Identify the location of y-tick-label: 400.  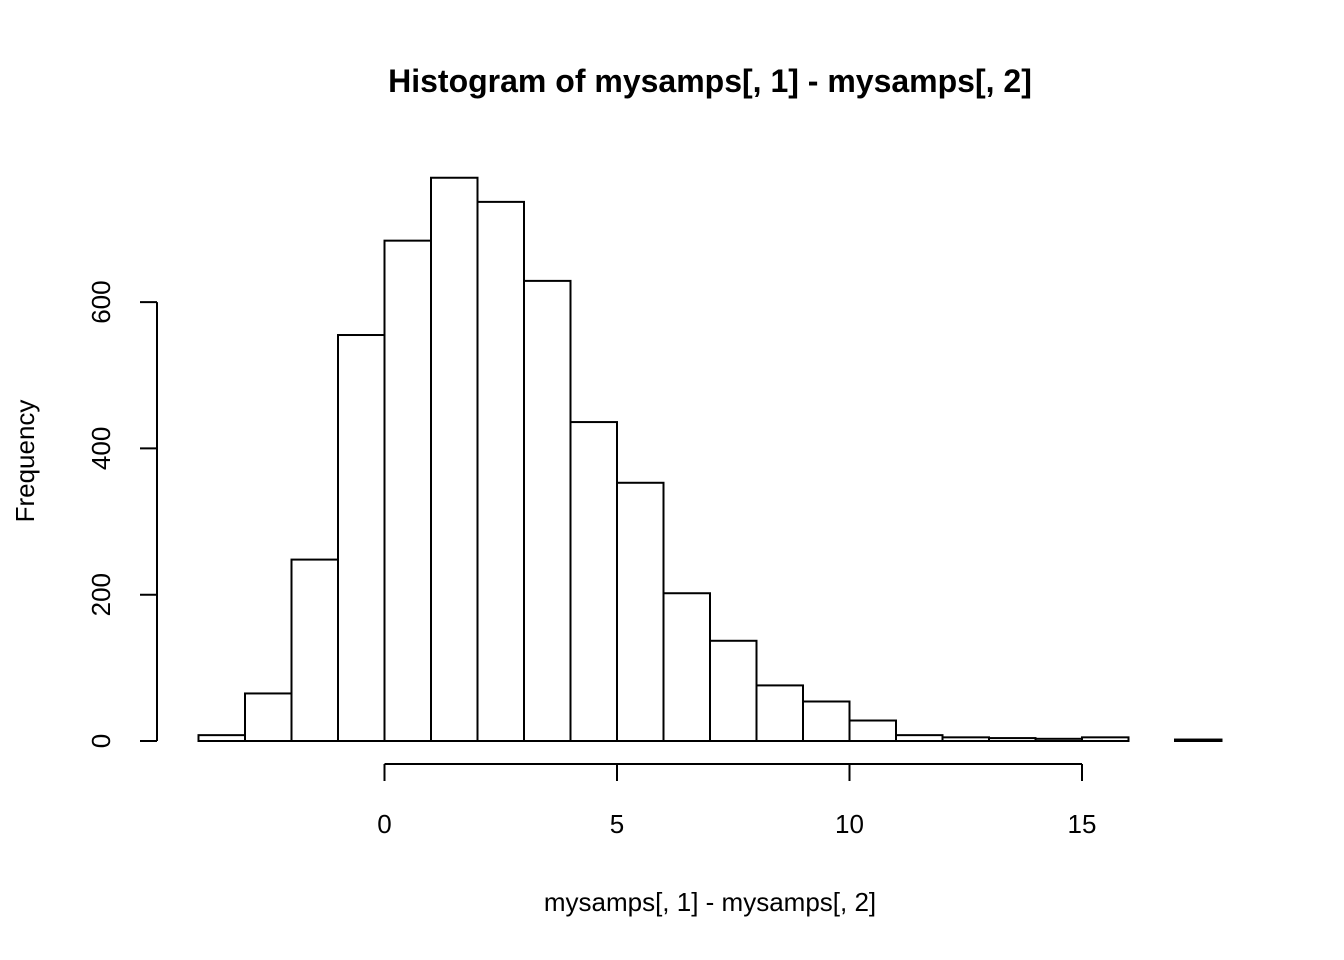
(101, 448).